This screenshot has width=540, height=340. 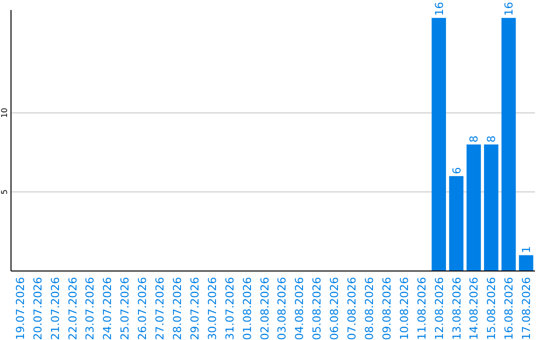 I want to click on x-tick-label: 23.07.2026, so click(x=90, y=308).